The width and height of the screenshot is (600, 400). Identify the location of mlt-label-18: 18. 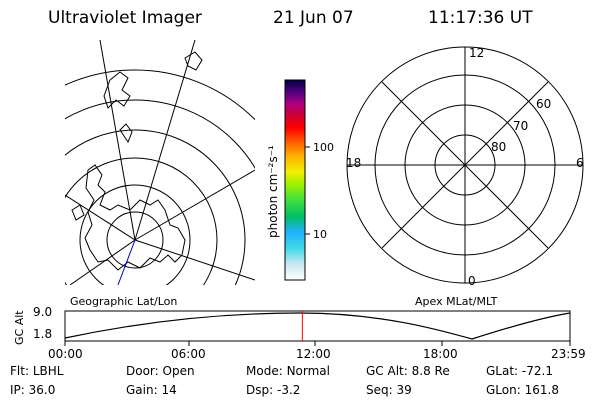
(354, 163).